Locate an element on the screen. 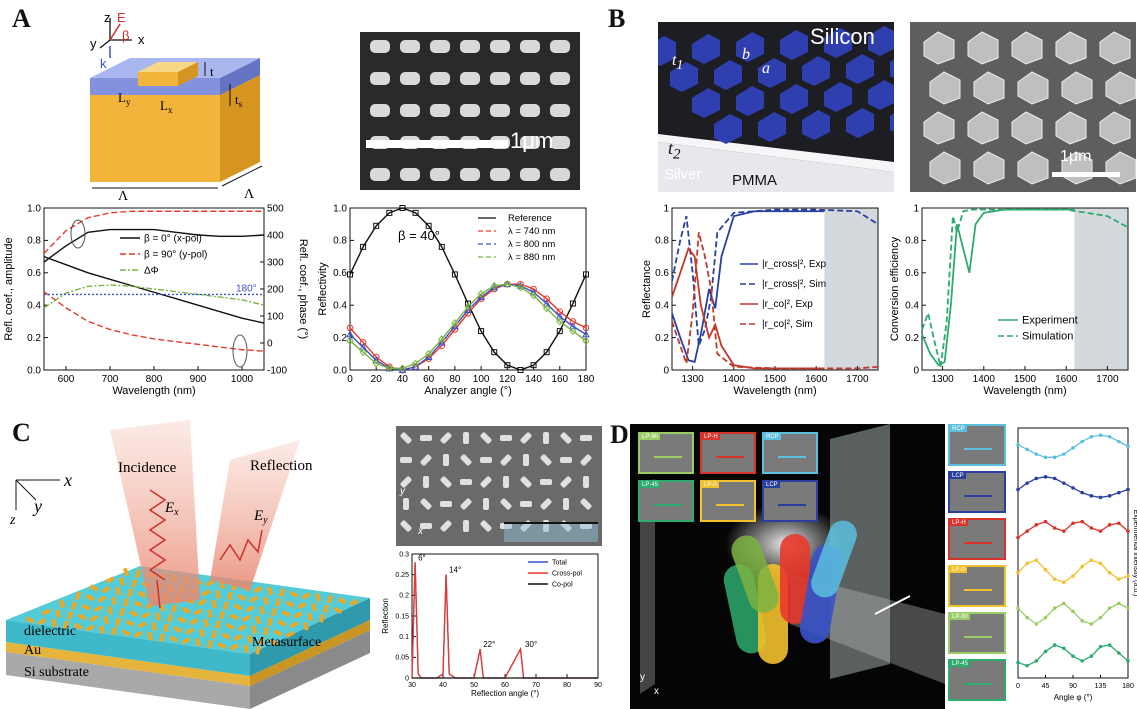 Image resolution: width=1137 pixels, height=709 pixels. shaded-region is located at coordinates (851, 289).